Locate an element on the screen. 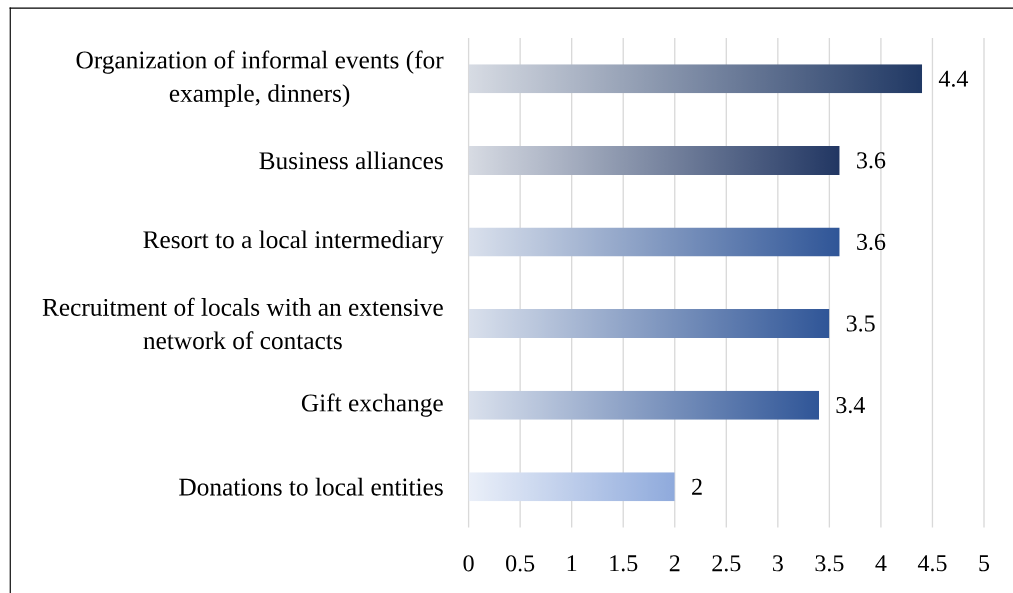 The height and width of the screenshot is (593, 1013). x-tick-label: 5 is located at coordinates (984, 563).